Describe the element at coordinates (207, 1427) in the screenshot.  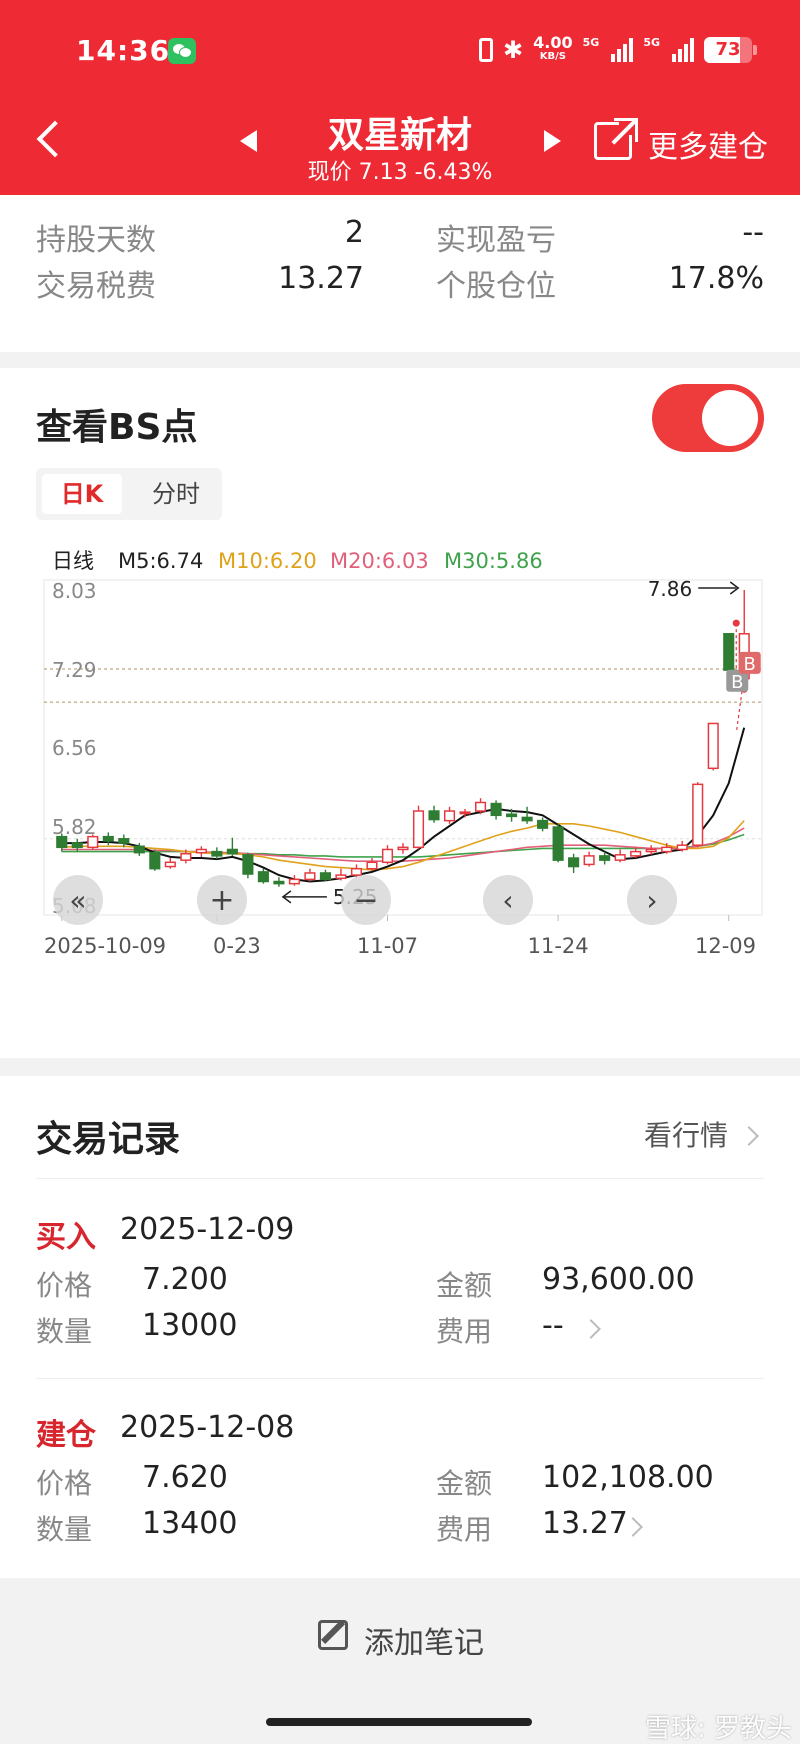
I see `record-date: 2025-12-08` at that location.